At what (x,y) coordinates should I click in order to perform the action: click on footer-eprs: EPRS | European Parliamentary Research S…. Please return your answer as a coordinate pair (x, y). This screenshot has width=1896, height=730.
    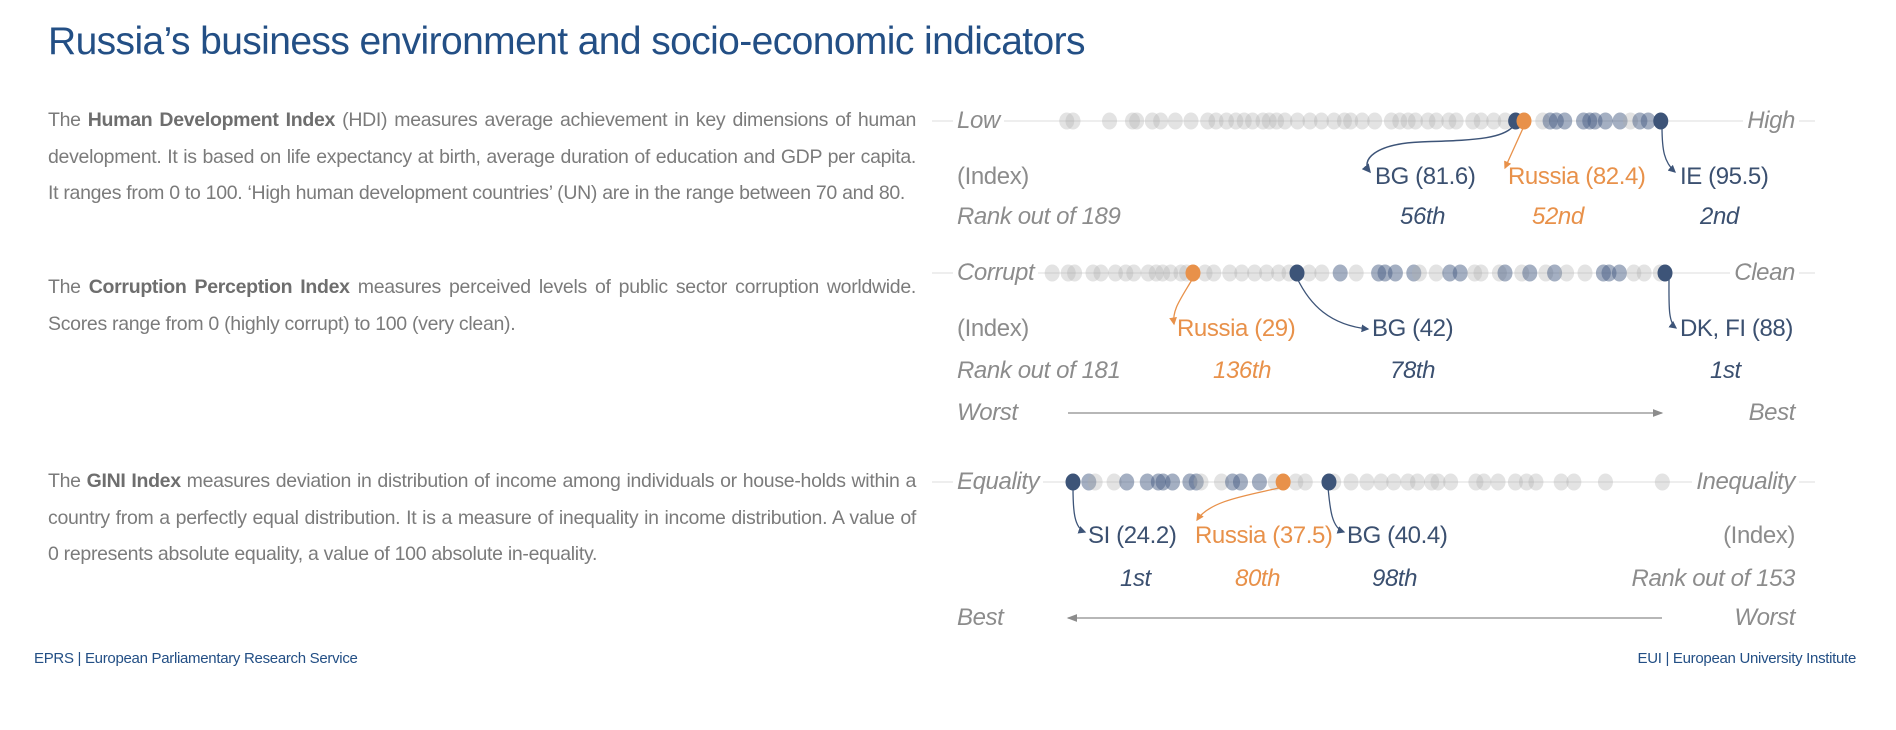
    Looking at the image, I should click on (196, 658).